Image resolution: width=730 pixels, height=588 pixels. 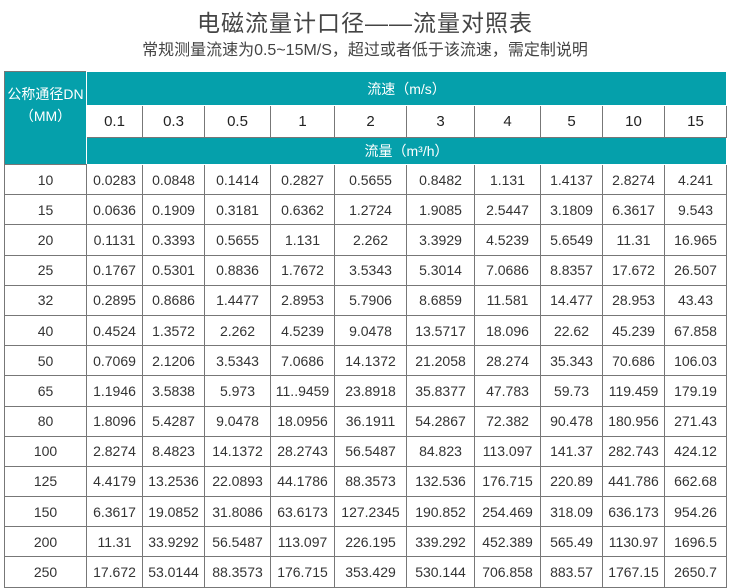 I want to click on flow-cell: 9.0478, so click(x=370, y=330).